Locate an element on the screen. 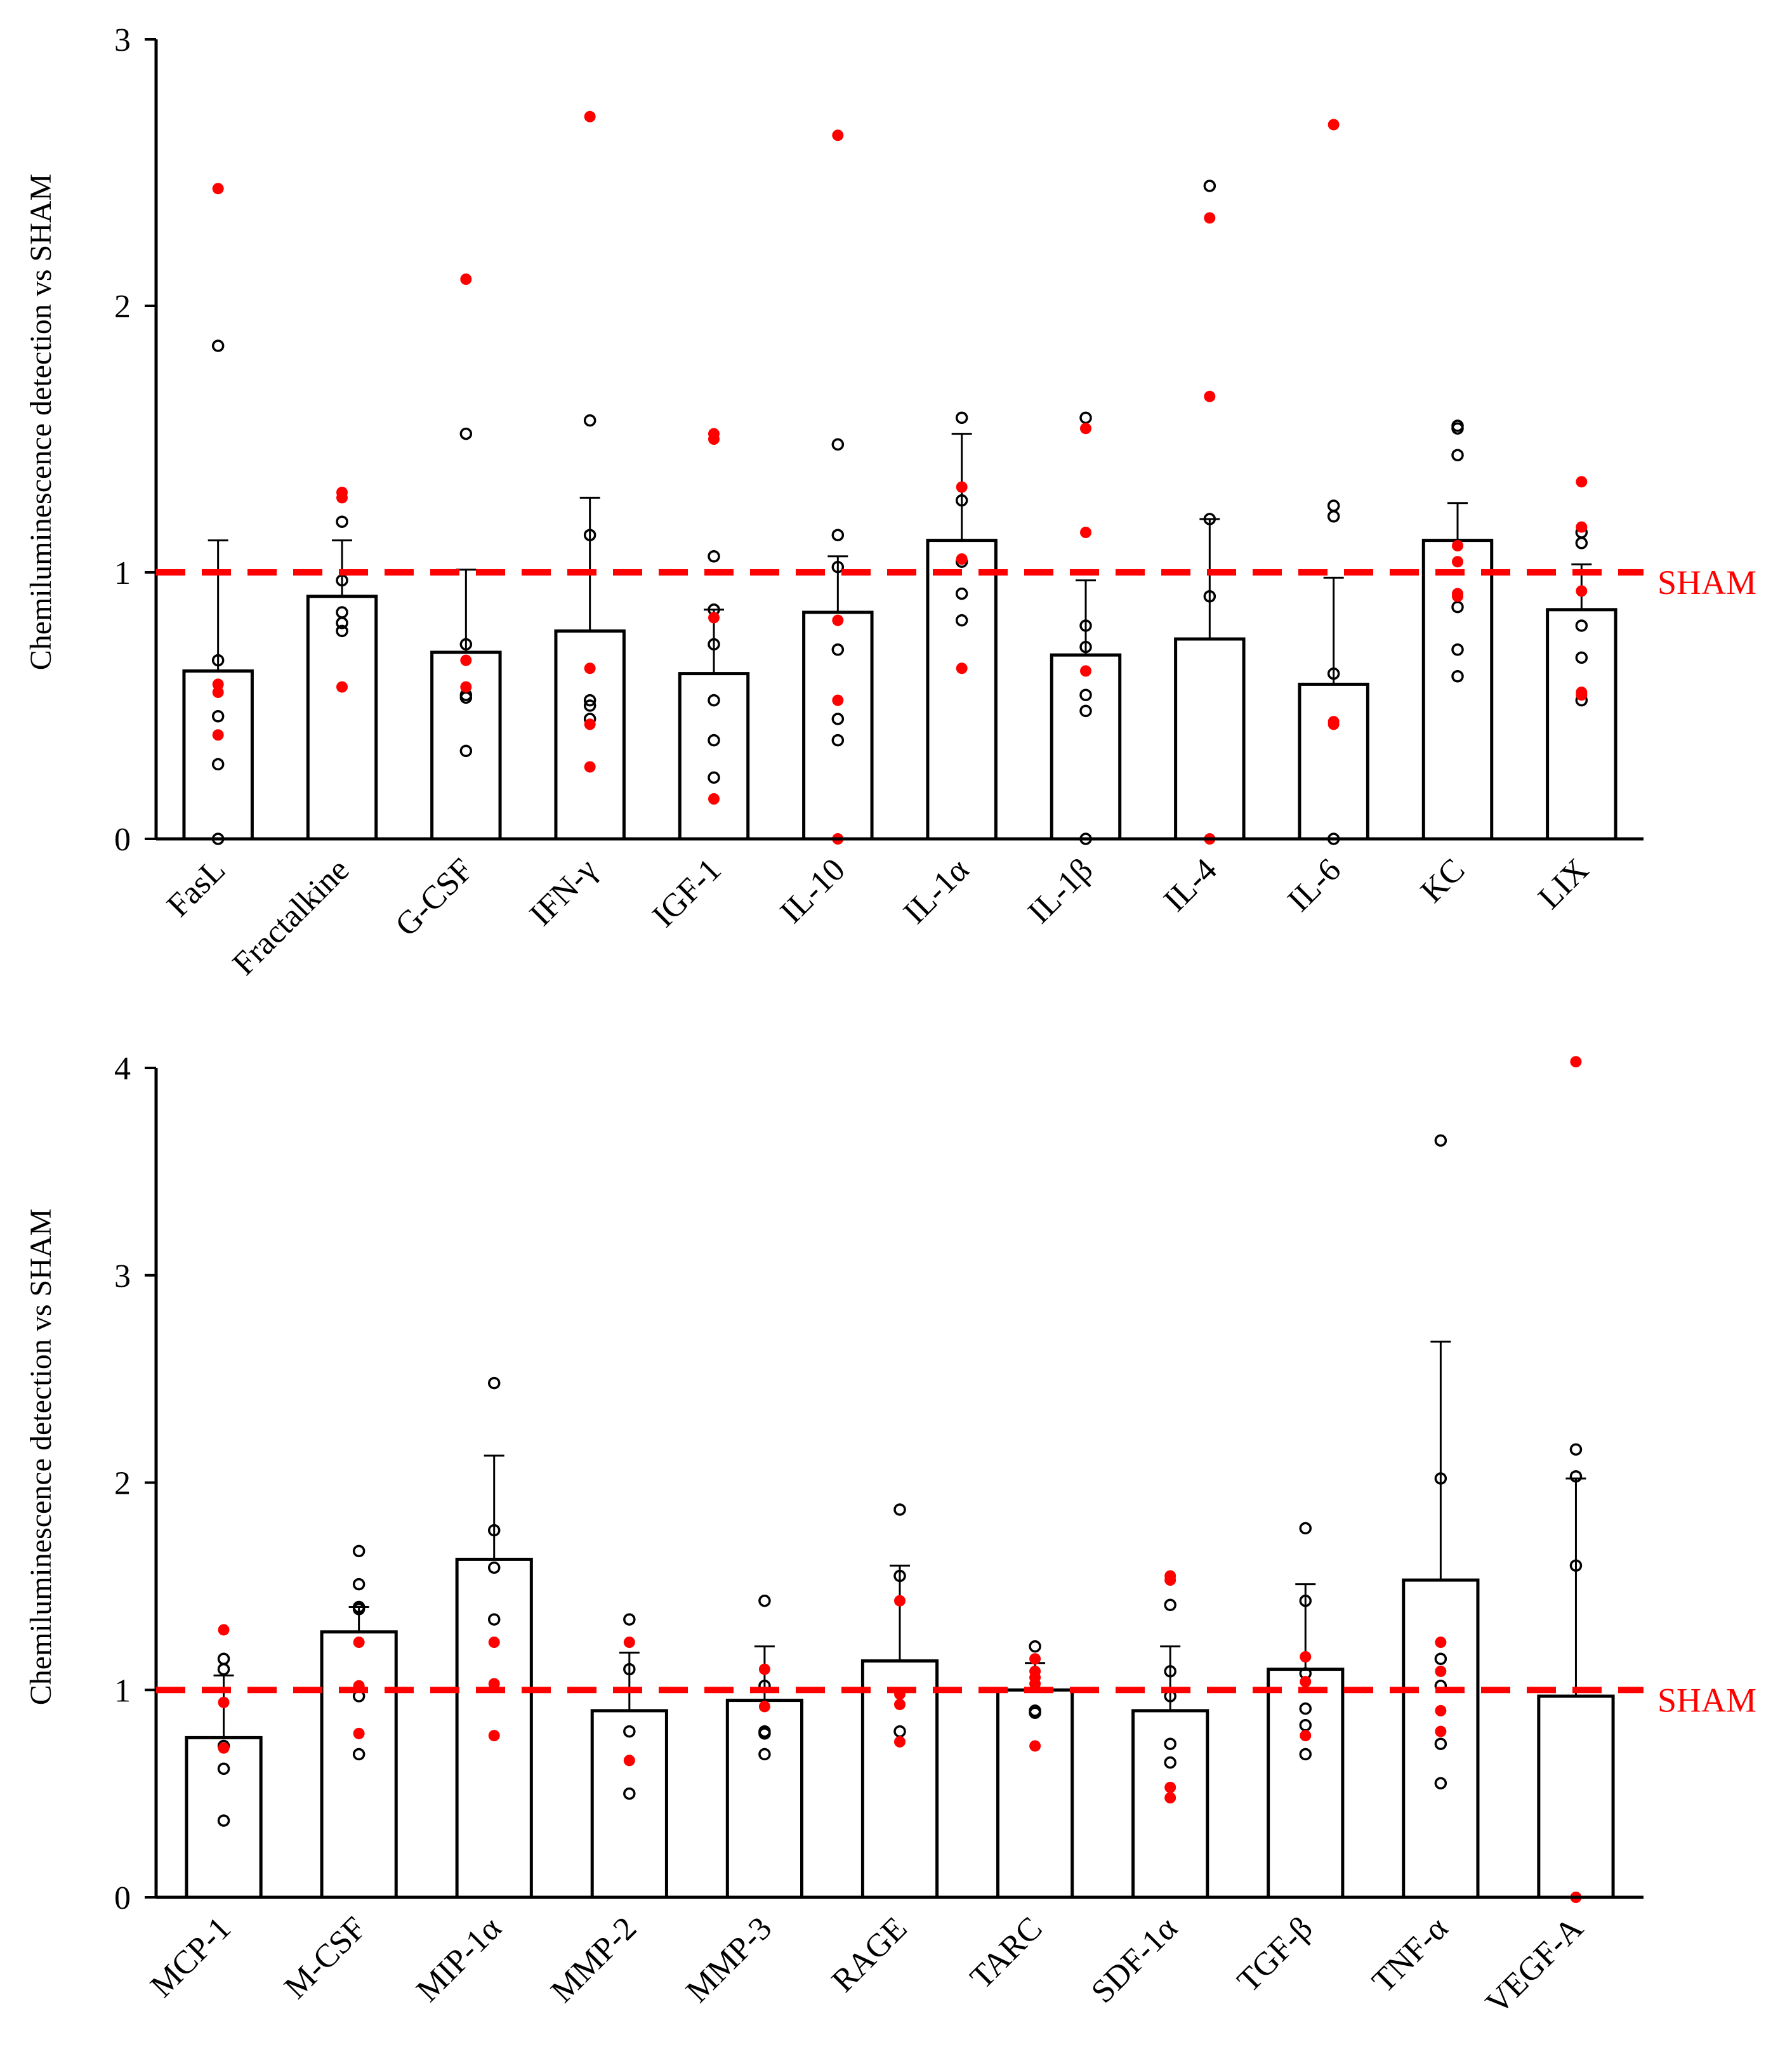  x-tick-label: IL-1β is located at coordinates (1060, 891).